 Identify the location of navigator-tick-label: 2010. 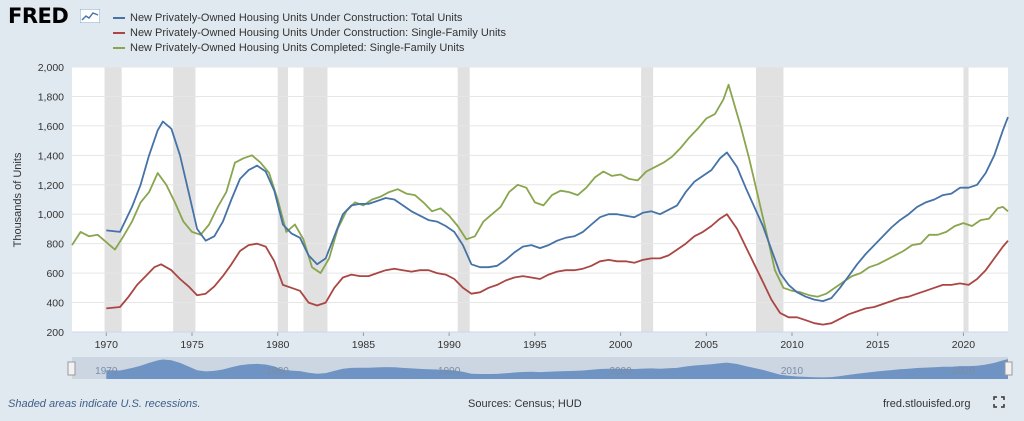
(792, 371).